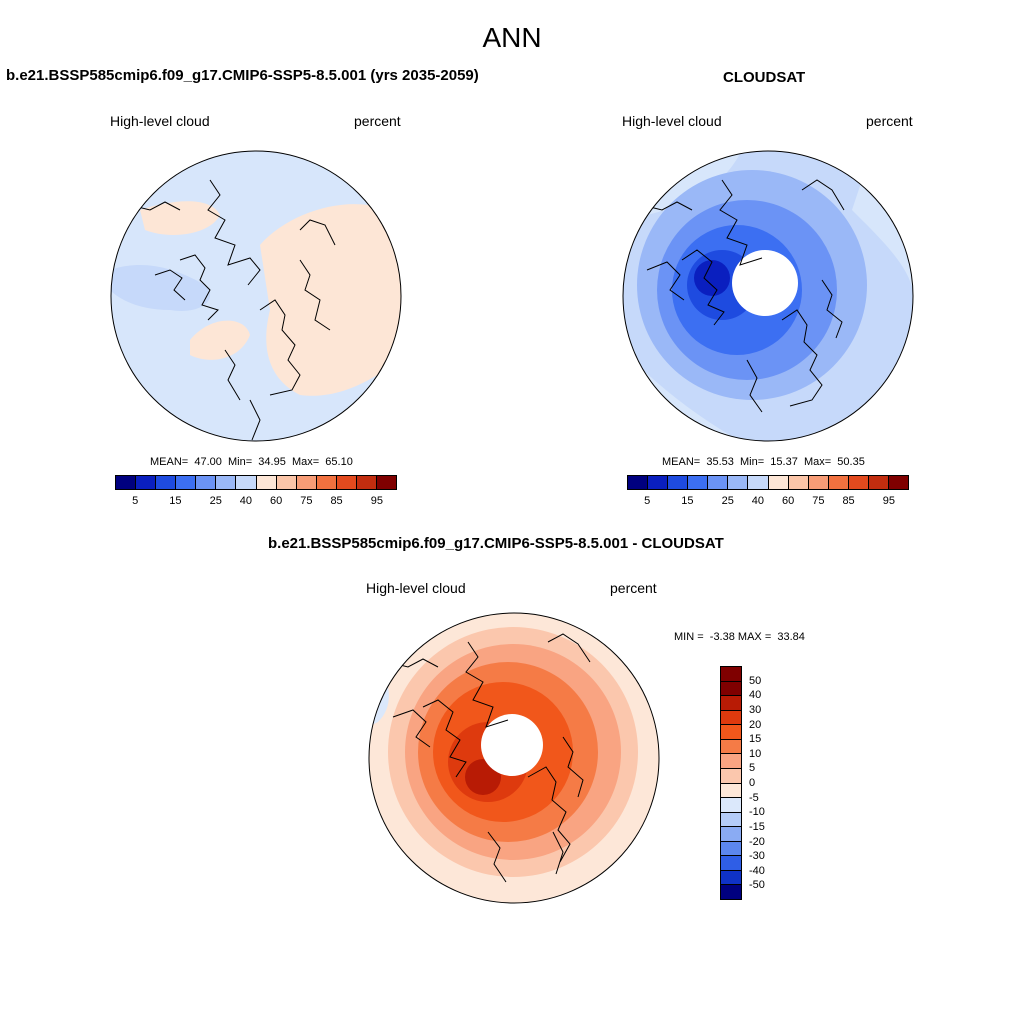 This screenshot has height=1024, width=1024. I want to click on diff-colorbar, so click(731, 783).